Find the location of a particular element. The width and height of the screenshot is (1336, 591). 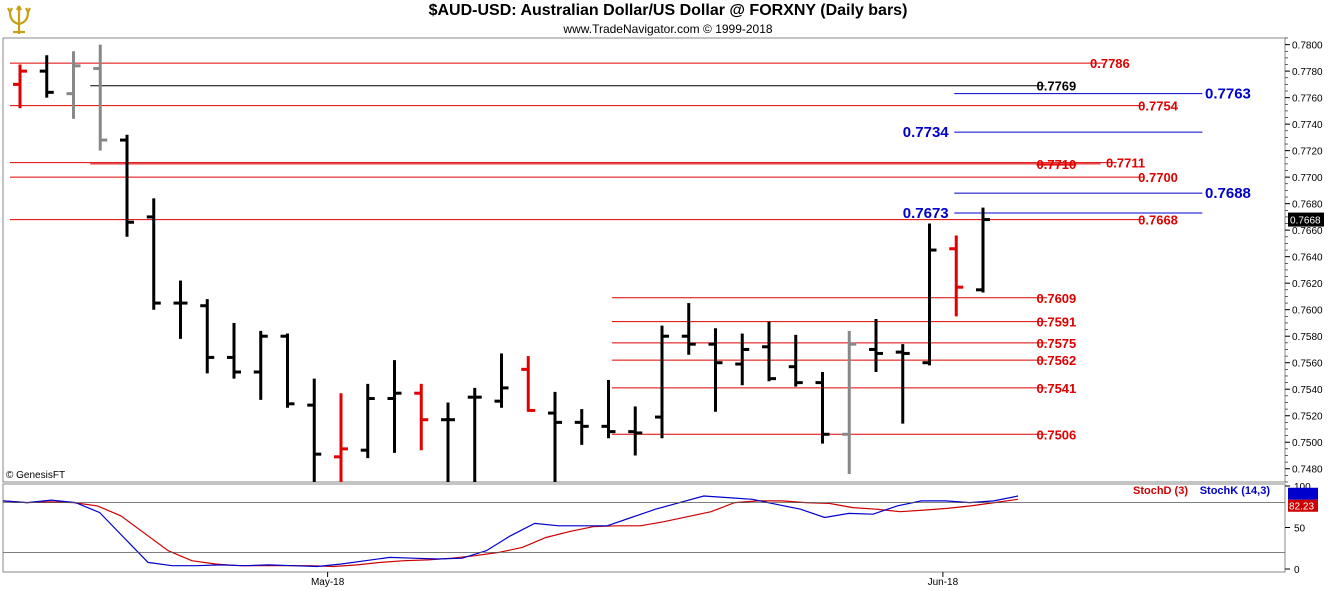

stoch-last-box-d is located at coordinates (1303, 505).